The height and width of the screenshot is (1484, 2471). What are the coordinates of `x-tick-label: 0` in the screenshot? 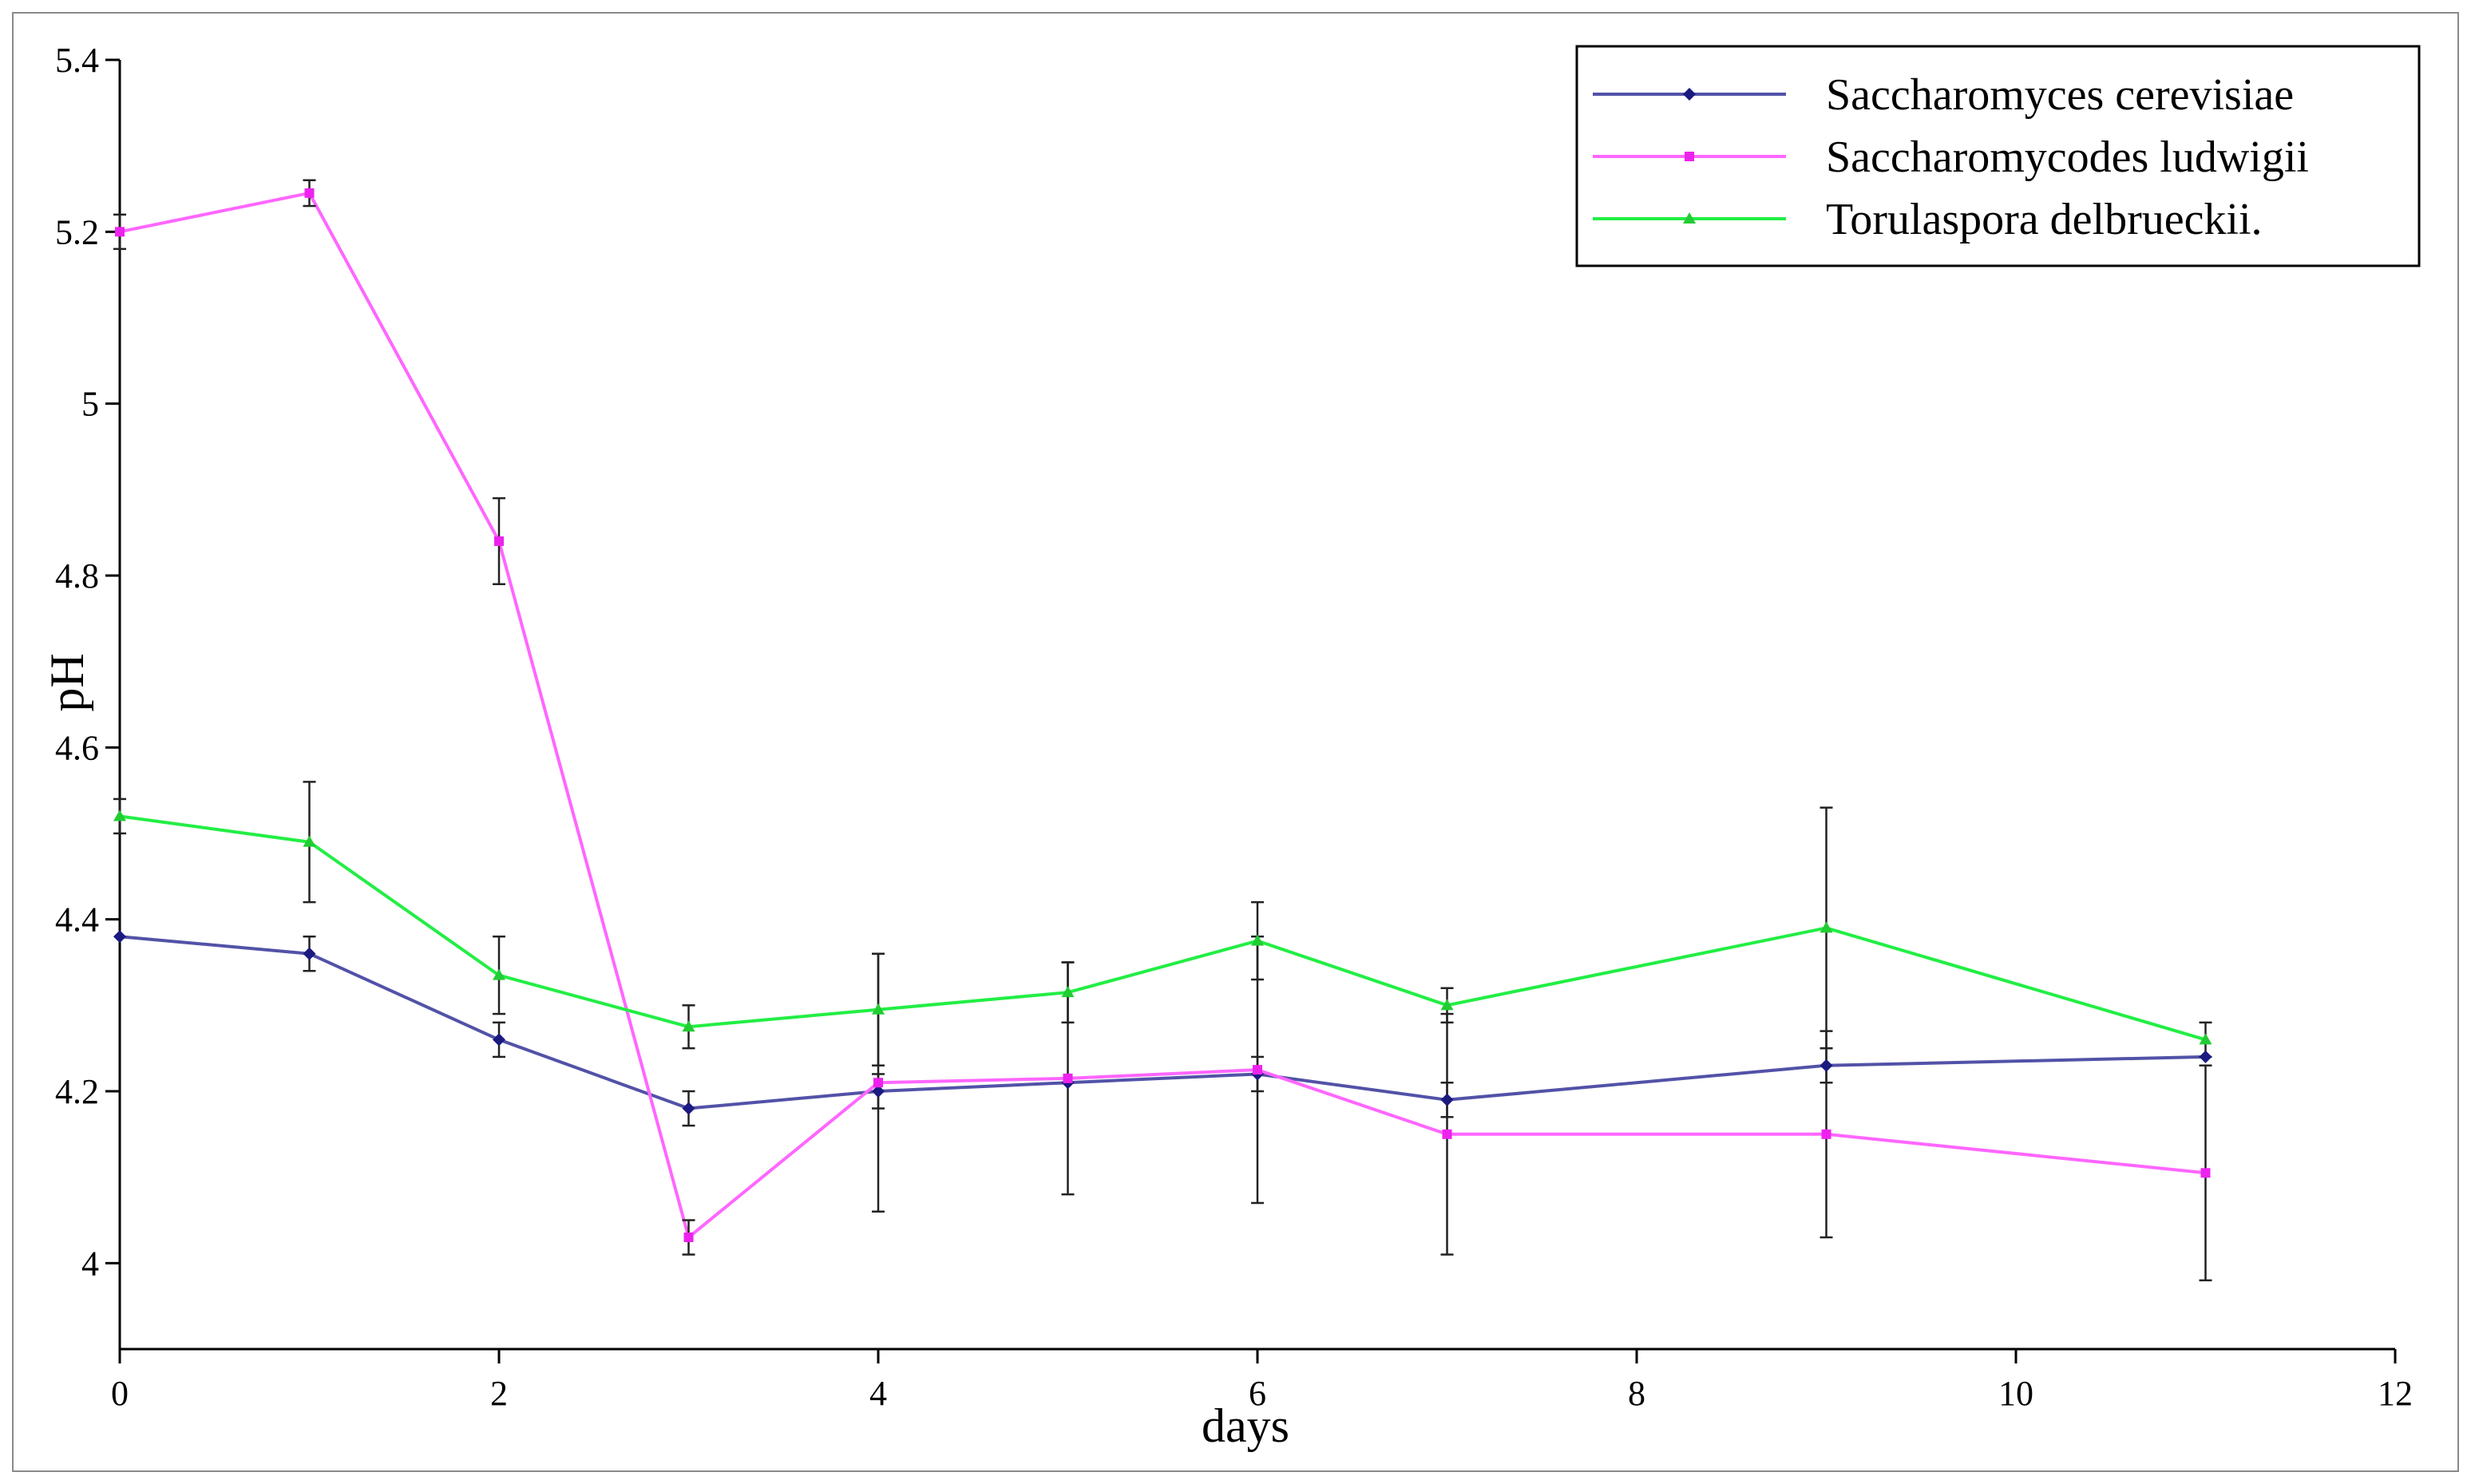 It's located at (120, 1393).